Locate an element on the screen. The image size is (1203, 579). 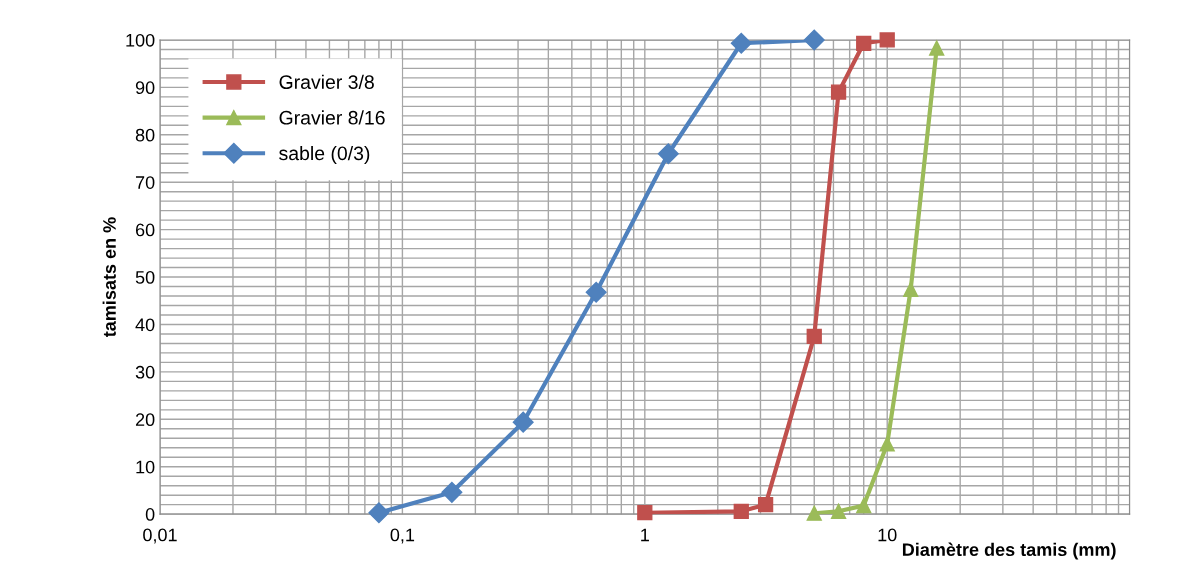
legend-label: sable (0/3) is located at coordinates (324, 155).